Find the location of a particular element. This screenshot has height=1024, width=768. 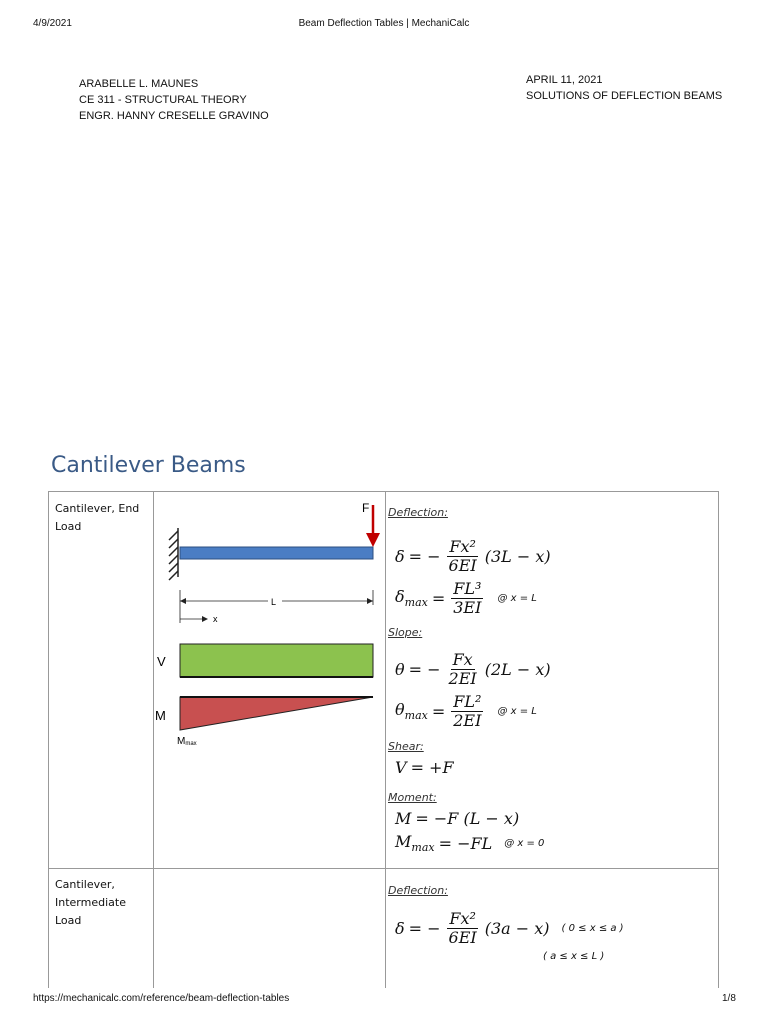

date-line: SOLUTIONS OF DEFLECTION BEAMS is located at coordinates (624, 96).